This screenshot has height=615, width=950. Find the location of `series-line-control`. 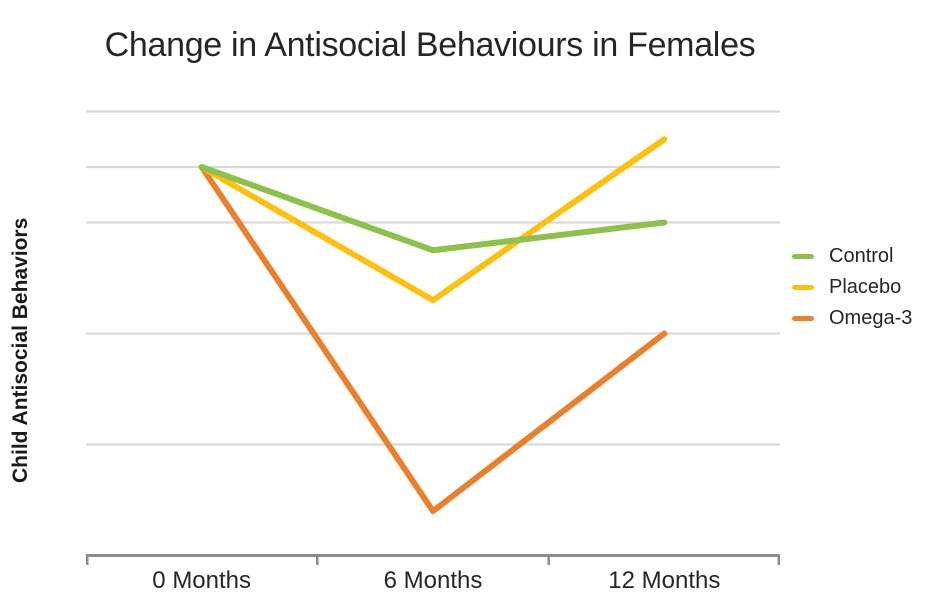

series-line-control is located at coordinates (433, 209).